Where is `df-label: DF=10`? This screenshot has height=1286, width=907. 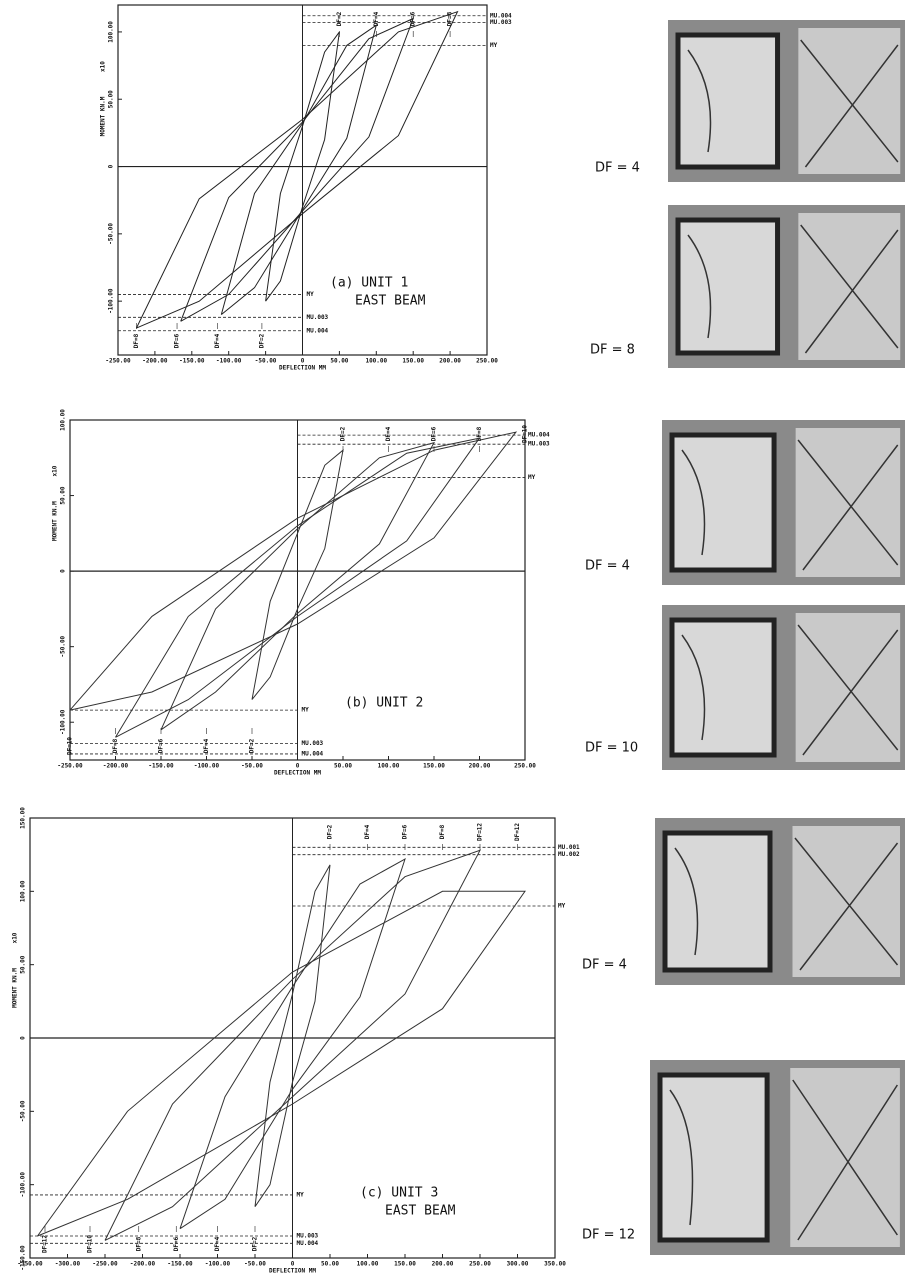 df-label: DF=10 is located at coordinates (90, 1244).